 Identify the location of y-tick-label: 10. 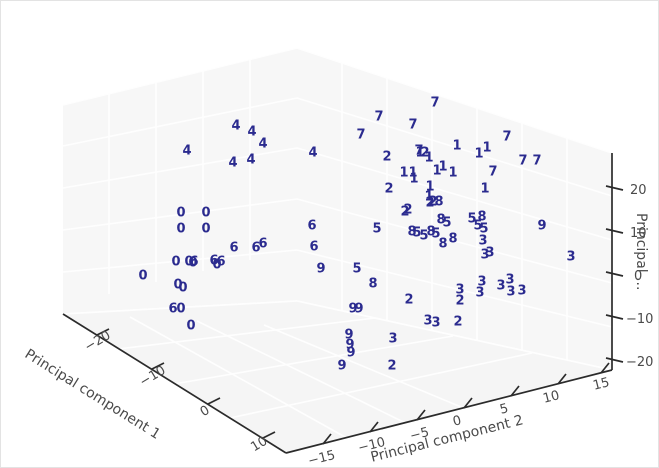
(551, 397).